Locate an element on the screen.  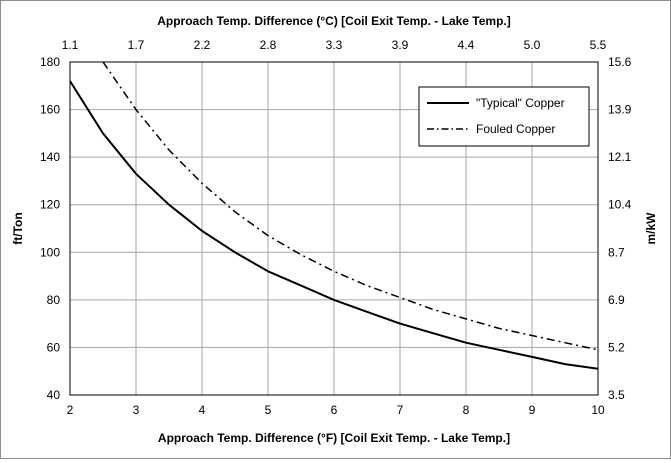
y-tick-label: 40 is located at coordinates (54, 395).